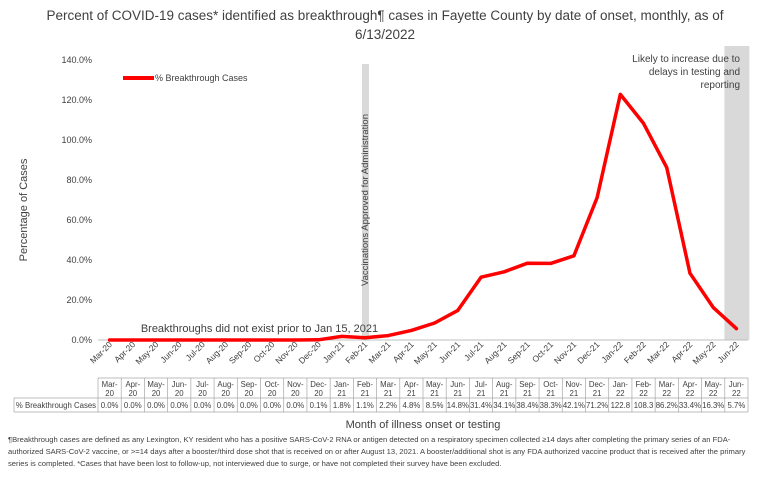 The height and width of the screenshot is (480, 768). Describe the element at coordinates (319, 405) in the screenshot. I see `table-value-cell: 0.1%` at that location.